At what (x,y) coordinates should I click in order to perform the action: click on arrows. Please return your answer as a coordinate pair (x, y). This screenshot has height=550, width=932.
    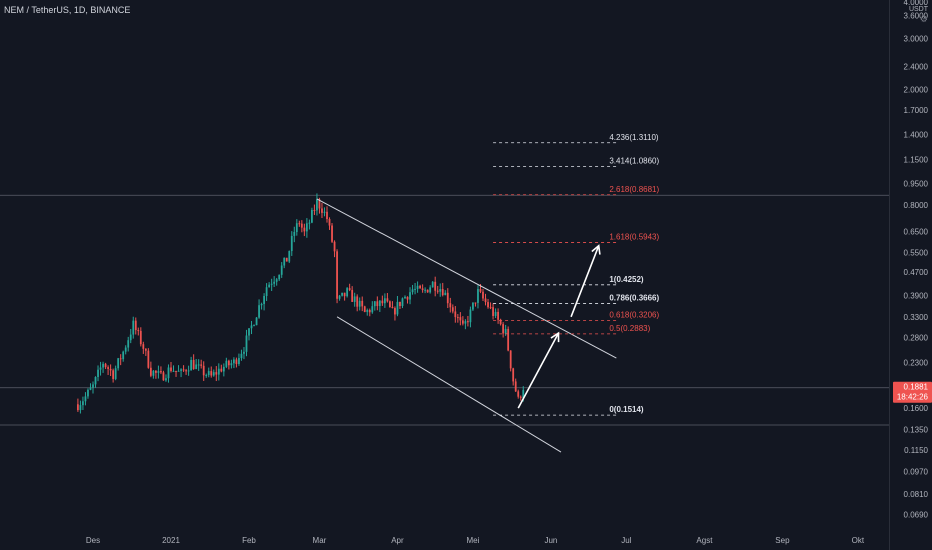
    Looking at the image, I should click on (559, 326).